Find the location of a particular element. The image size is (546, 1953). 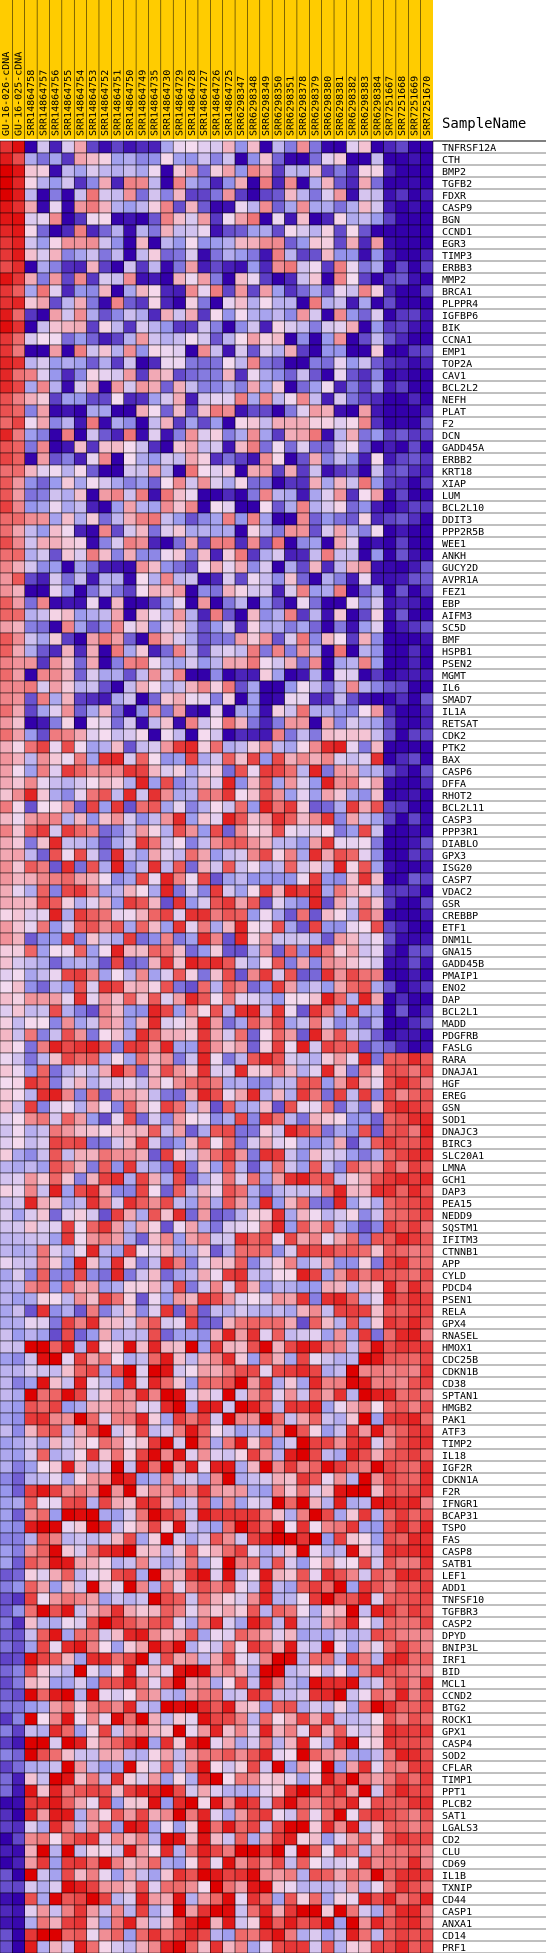

column-label: SRR6298349 is located at coordinates (266, 106).